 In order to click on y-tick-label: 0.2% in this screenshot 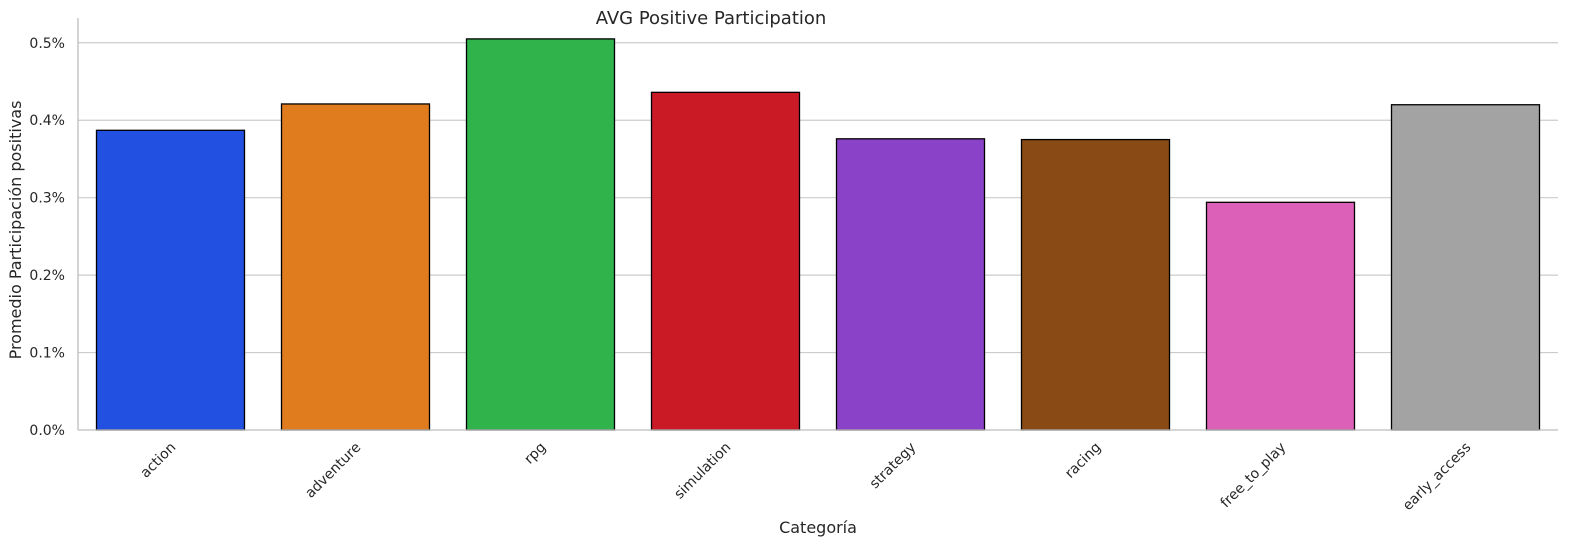, I will do `click(47, 276)`.